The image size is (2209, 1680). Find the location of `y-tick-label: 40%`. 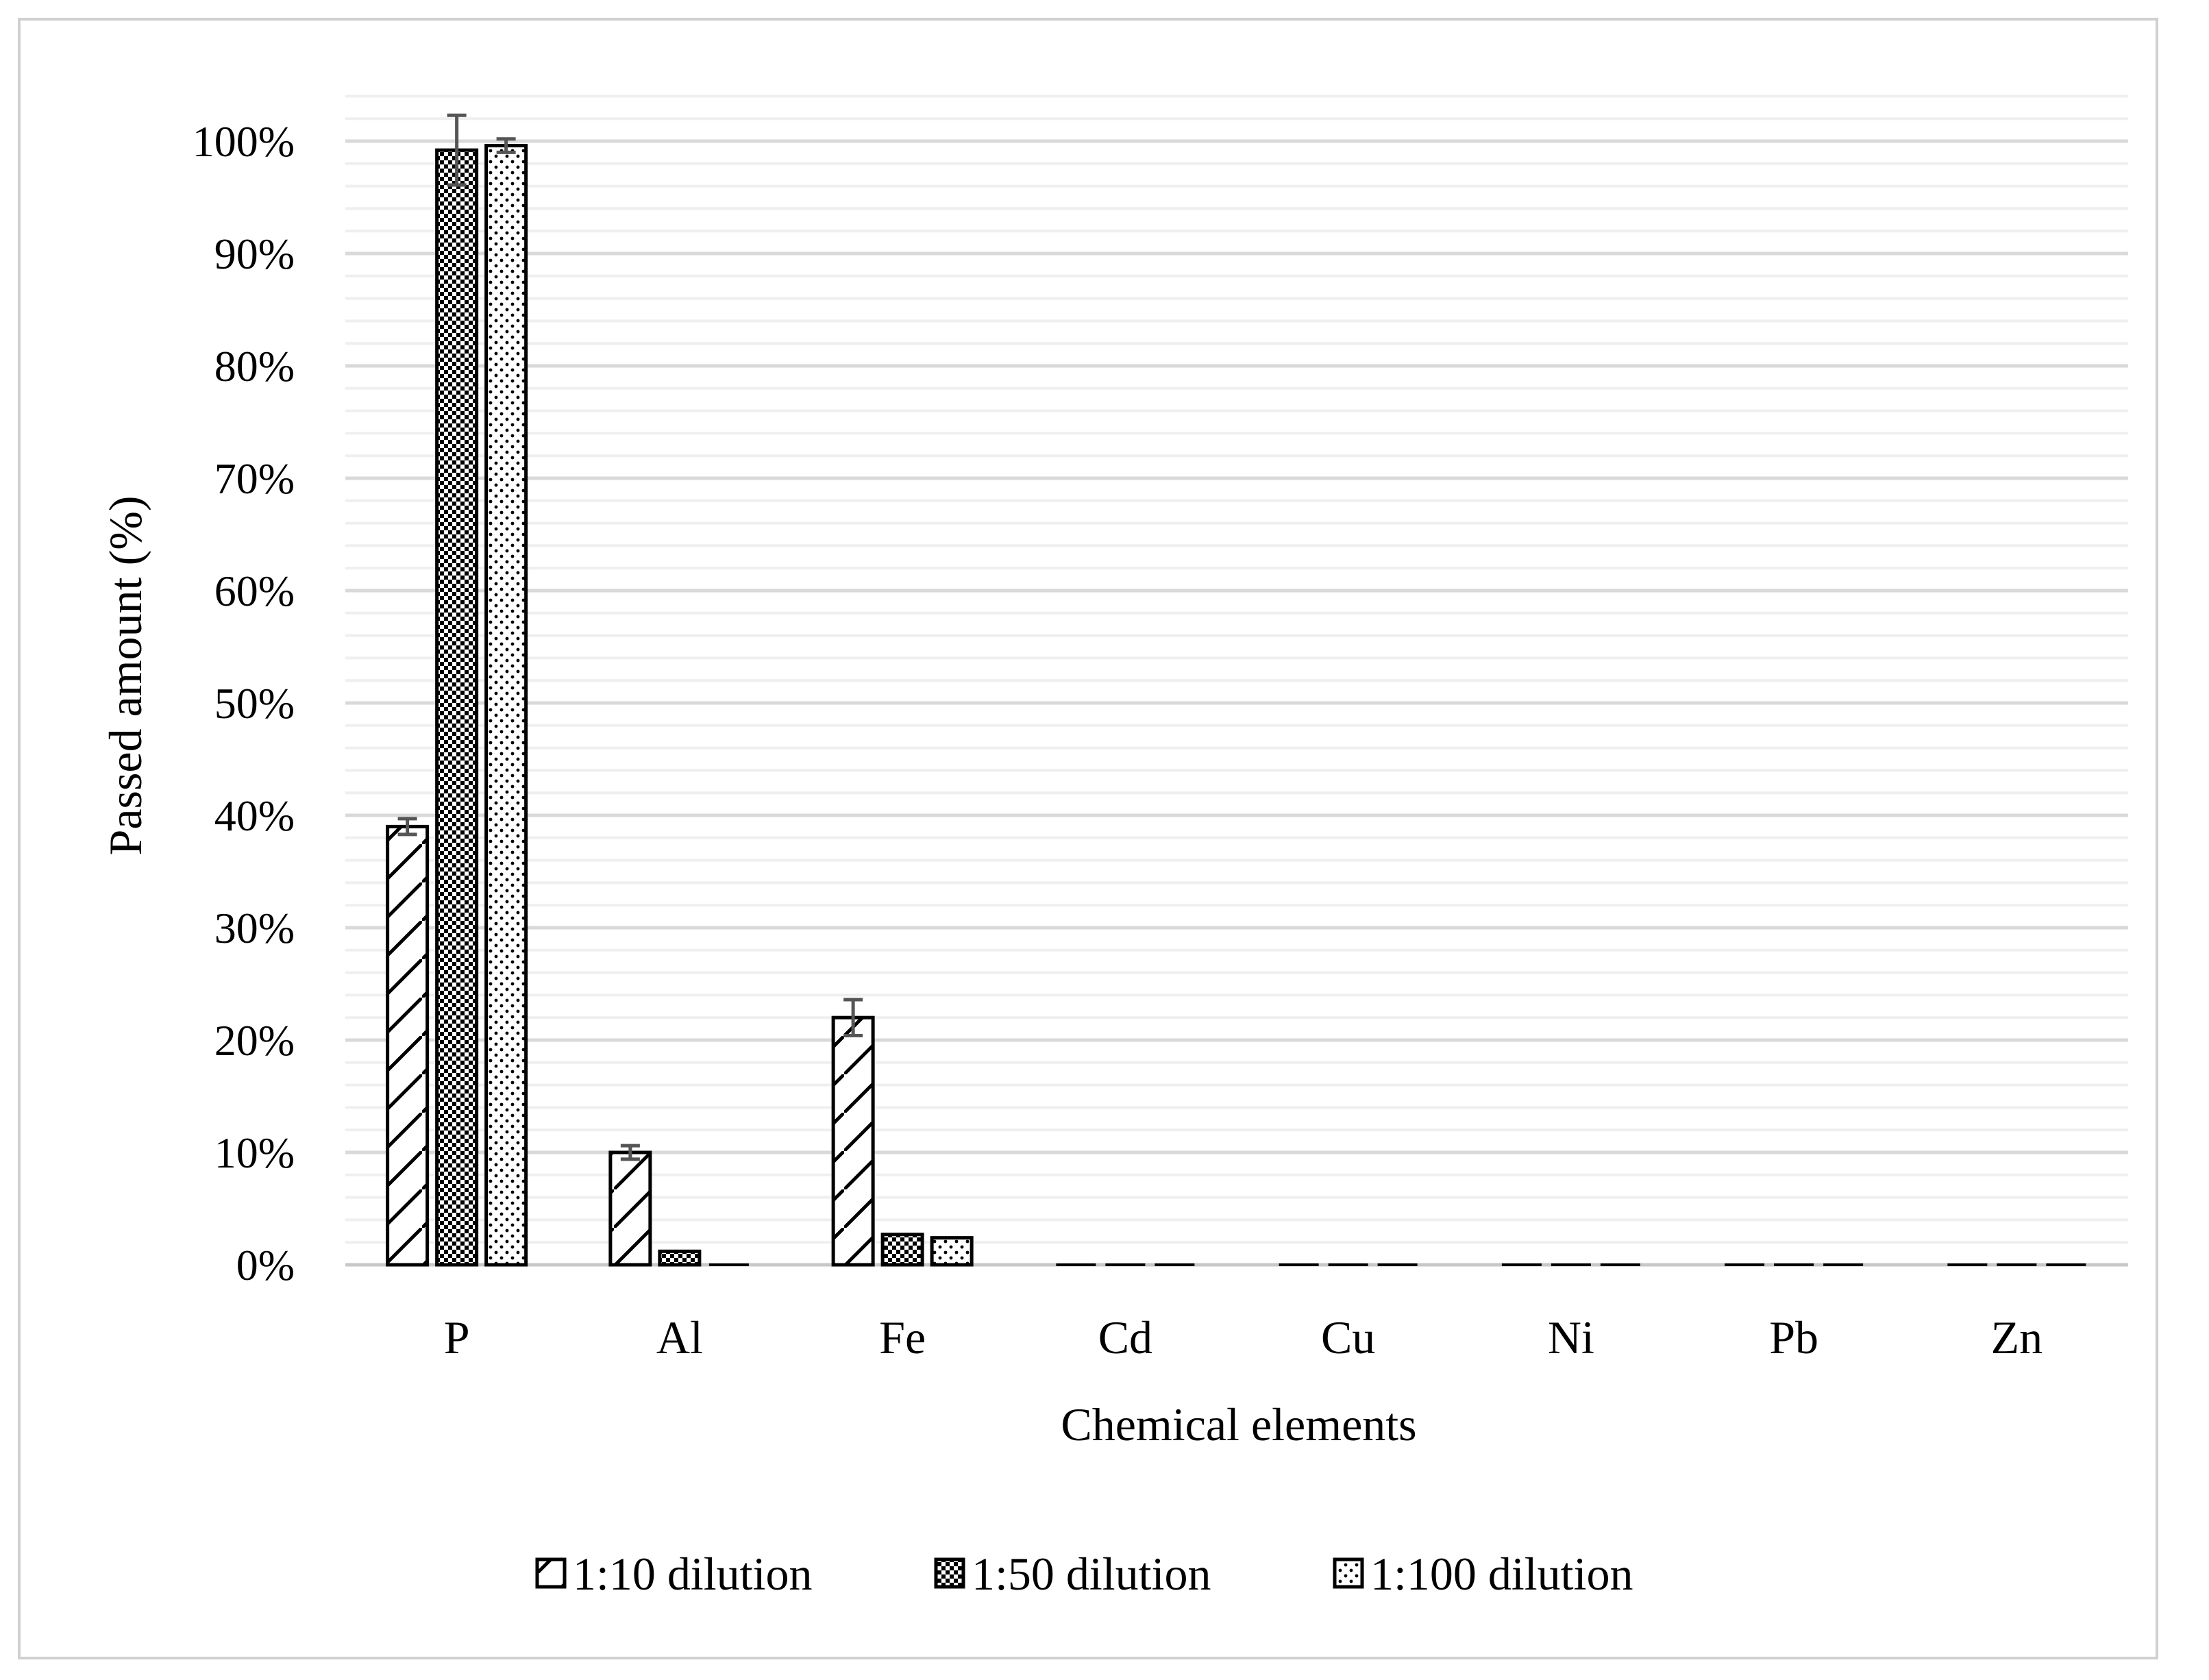

y-tick-label: 40% is located at coordinates (255, 815).